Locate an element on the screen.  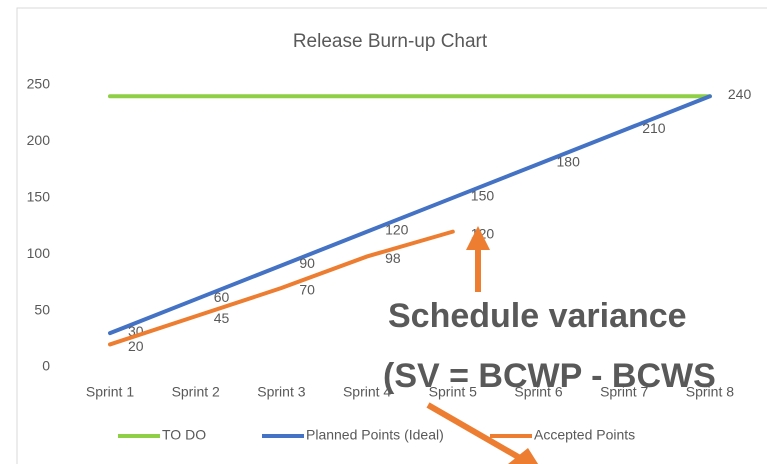
x-tick-label: Sprint 6 is located at coordinates (538, 392).